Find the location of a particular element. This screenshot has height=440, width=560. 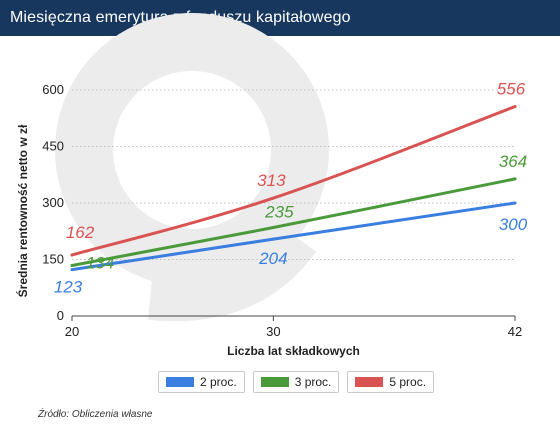

data-label-3-proc: 134 is located at coordinates (100, 263).